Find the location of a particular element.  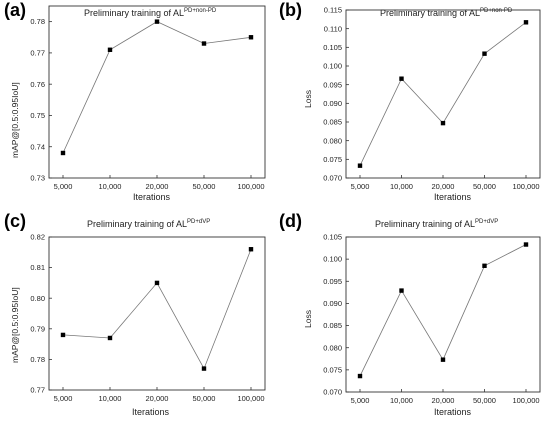

y-tick-label: 0.81 is located at coordinates (37, 267).